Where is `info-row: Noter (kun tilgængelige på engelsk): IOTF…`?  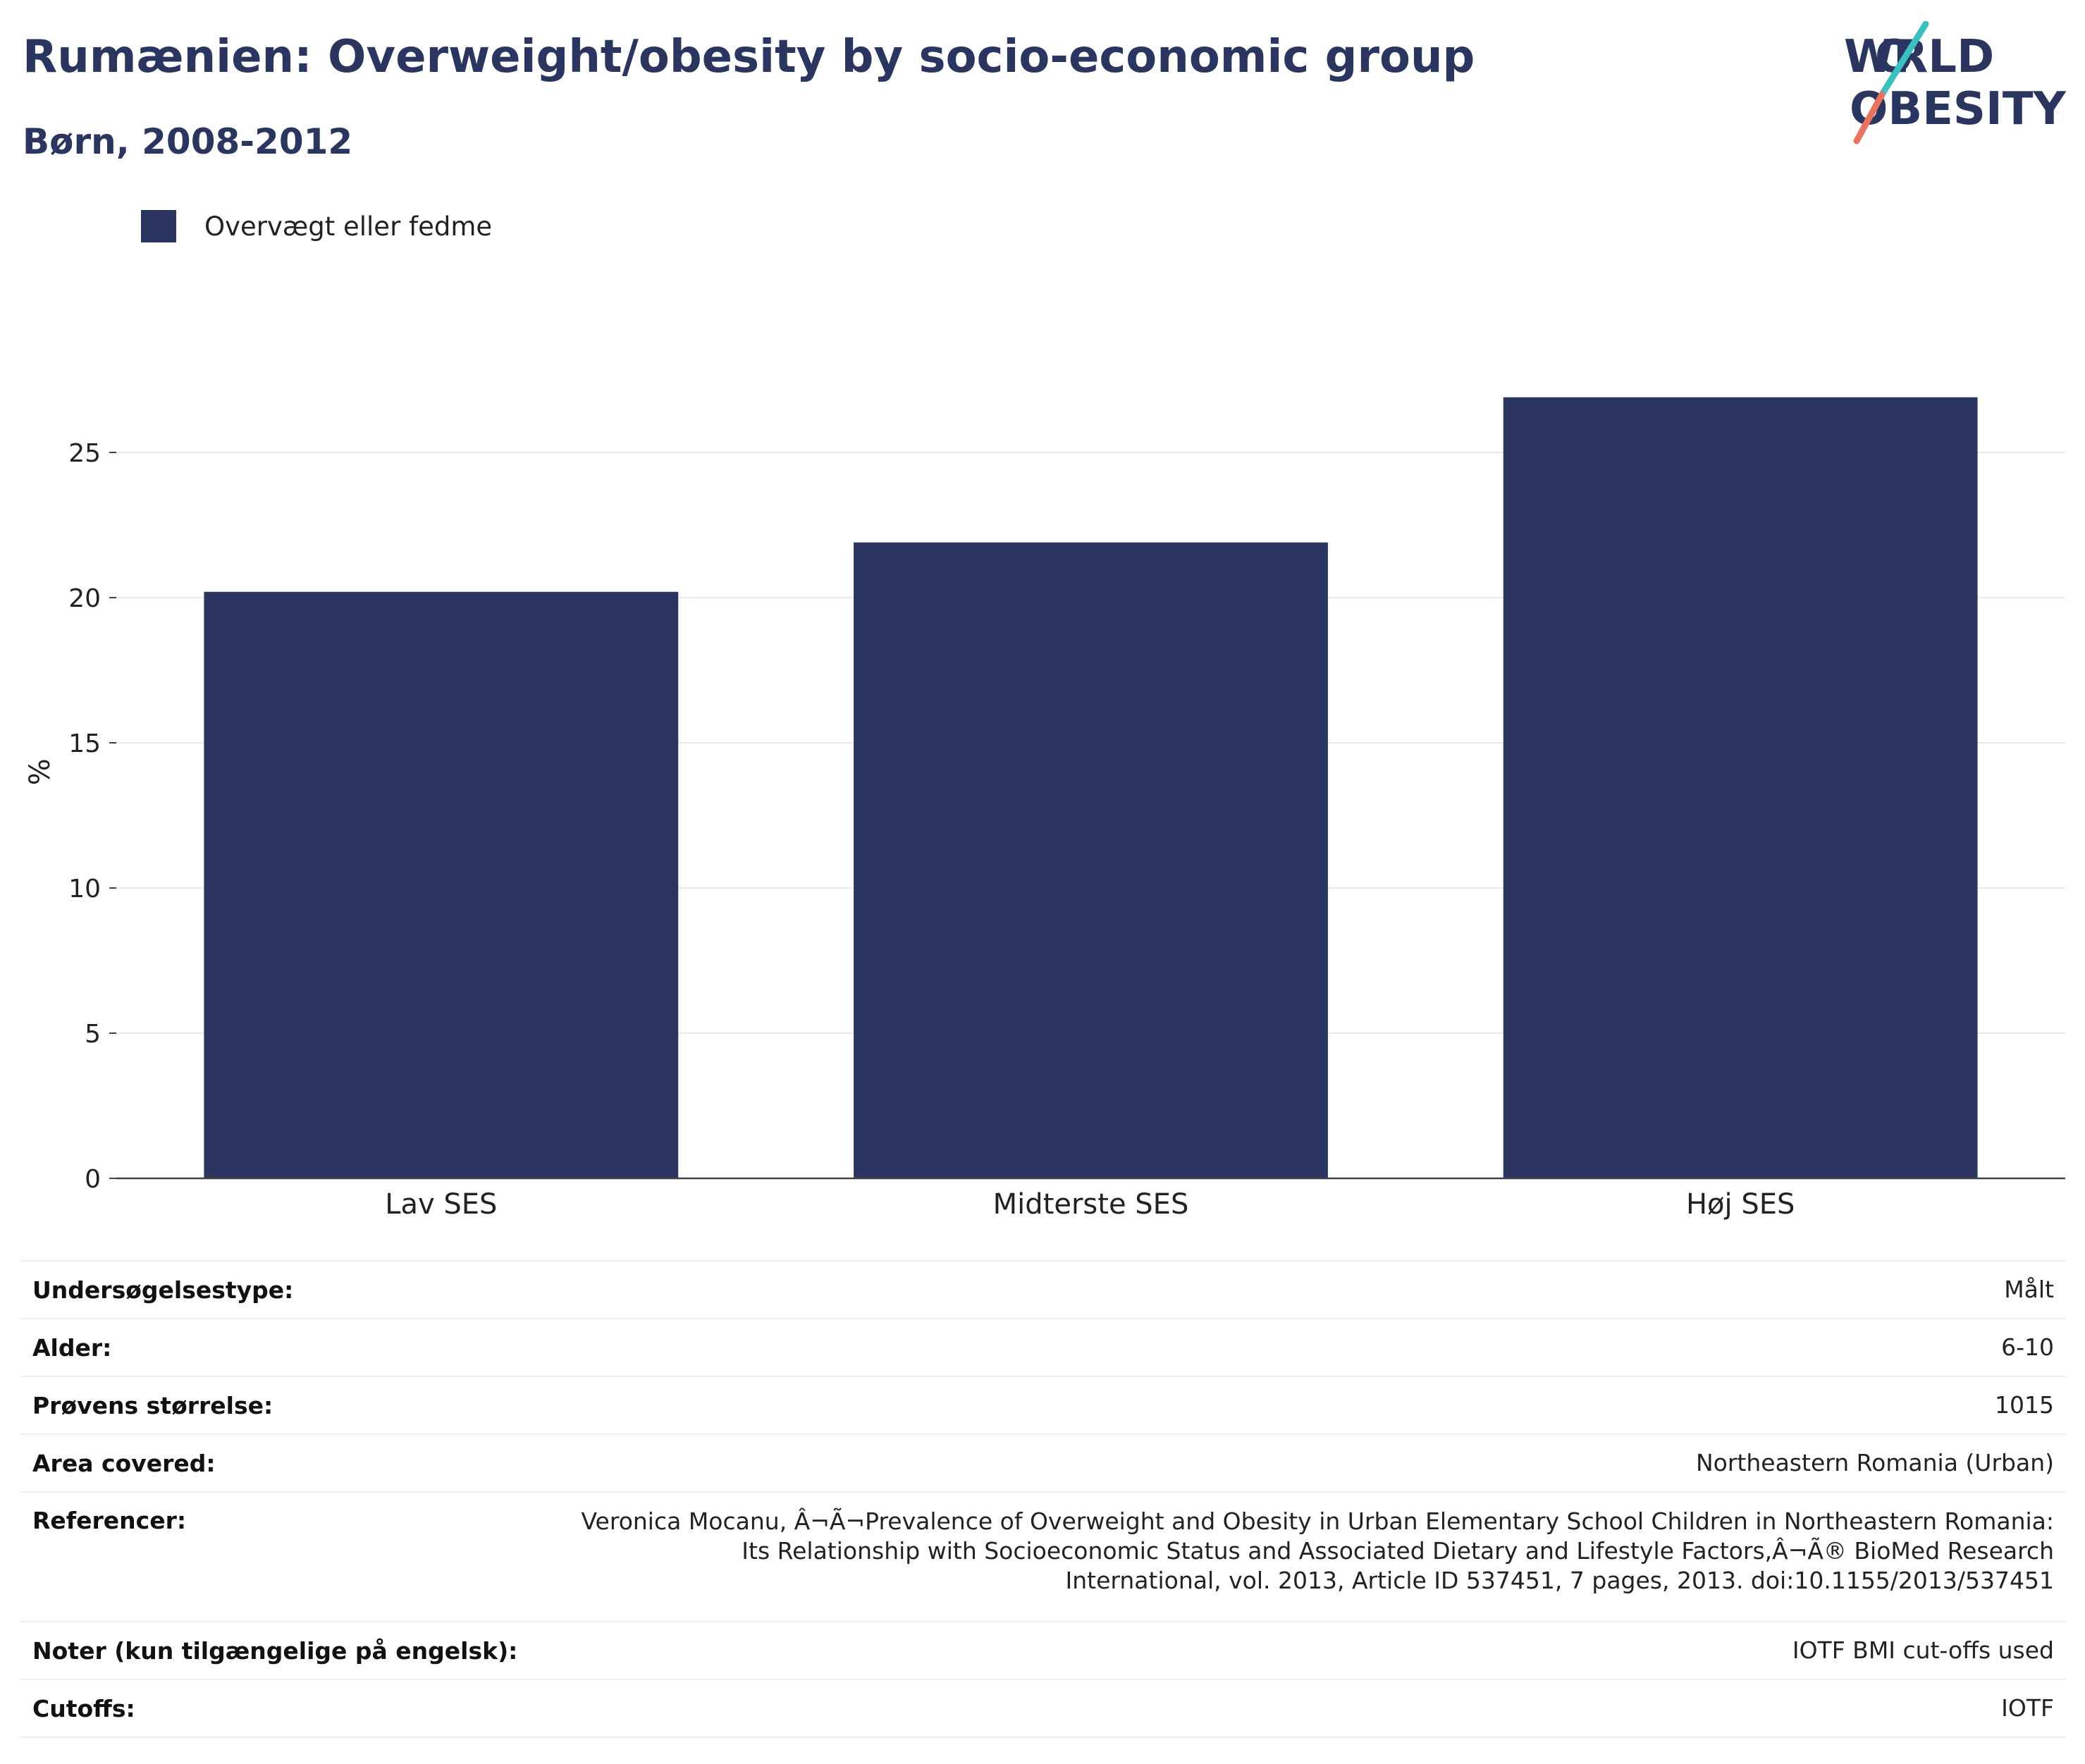 info-row: Noter (kun tilgængelige på engelsk): IOTF… is located at coordinates (1043, 1650).